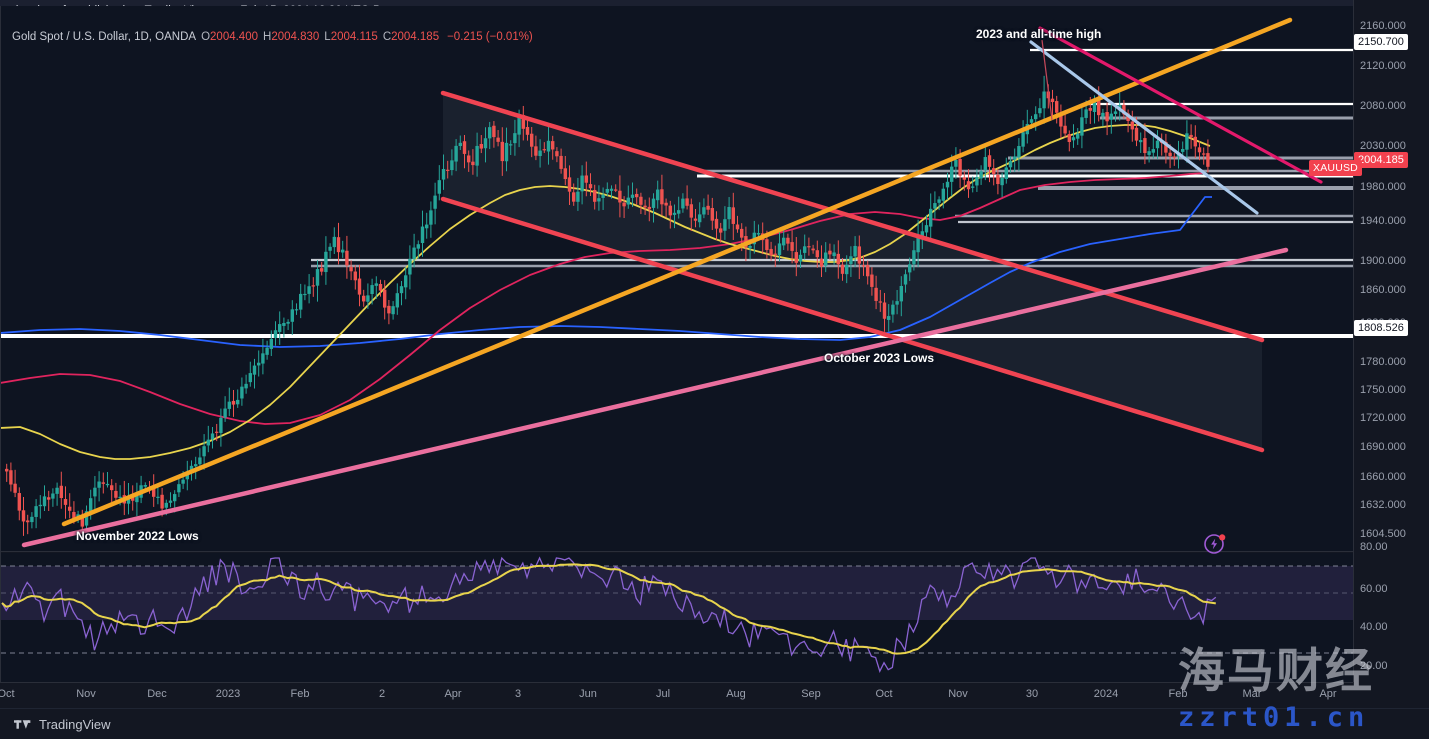 Image resolution: width=1429 pixels, height=739 pixels. What do you see at coordinates (206, 37) in the screenshot?
I see `legend-open-key: O` at bounding box center [206, 37].